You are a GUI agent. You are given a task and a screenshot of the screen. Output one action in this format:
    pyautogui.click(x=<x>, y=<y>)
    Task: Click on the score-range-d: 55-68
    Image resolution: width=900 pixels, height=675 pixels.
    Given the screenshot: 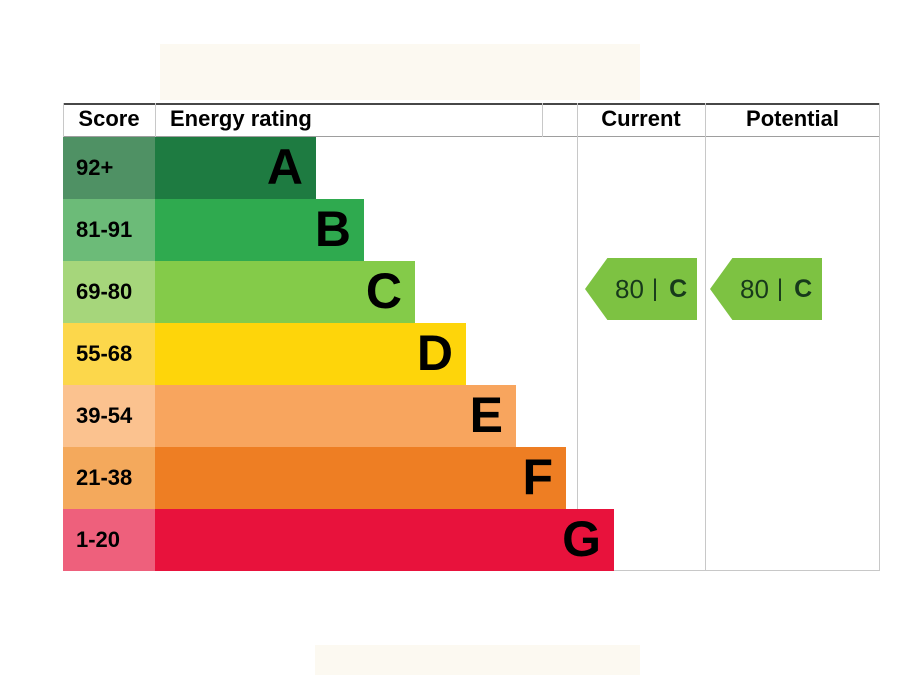 What is the action you would take?
    pyautogui.click(x=109, y=354)
    